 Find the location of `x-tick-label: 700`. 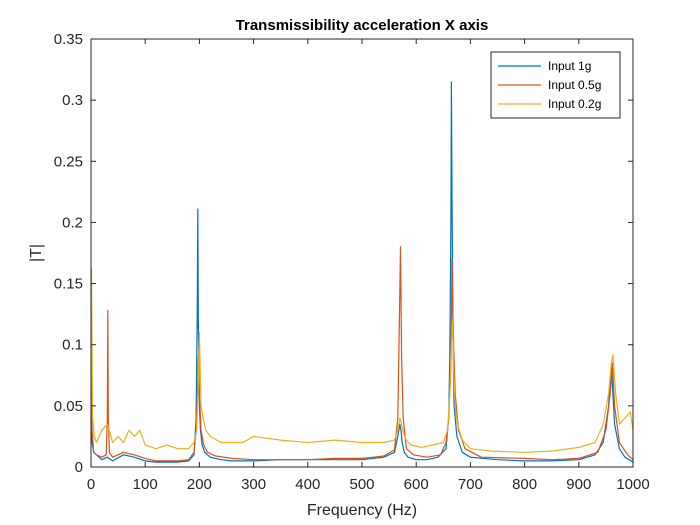

x-tick-label: 700 is located at coordinates (470, 484).